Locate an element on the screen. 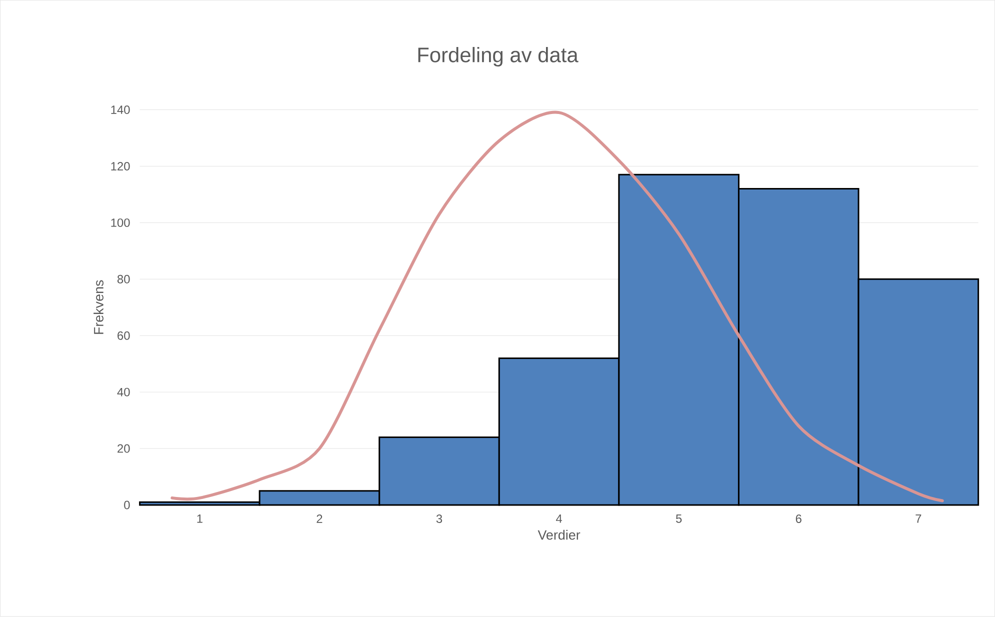 Image resolution: width=995 pixels, height=617 pixels. y-tick-label: 20 is located at coordinates (124, 448).